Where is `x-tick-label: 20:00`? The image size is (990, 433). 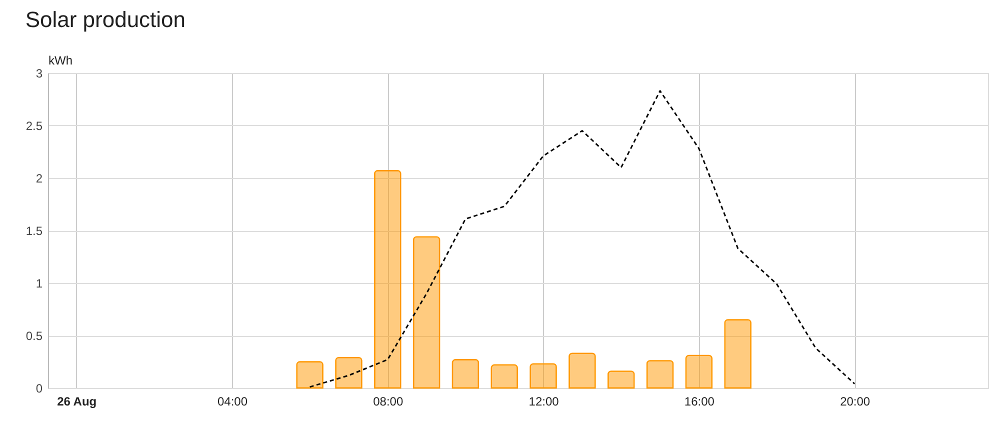 x-tick-label: 20:00 is located at coordinates (855, 401).